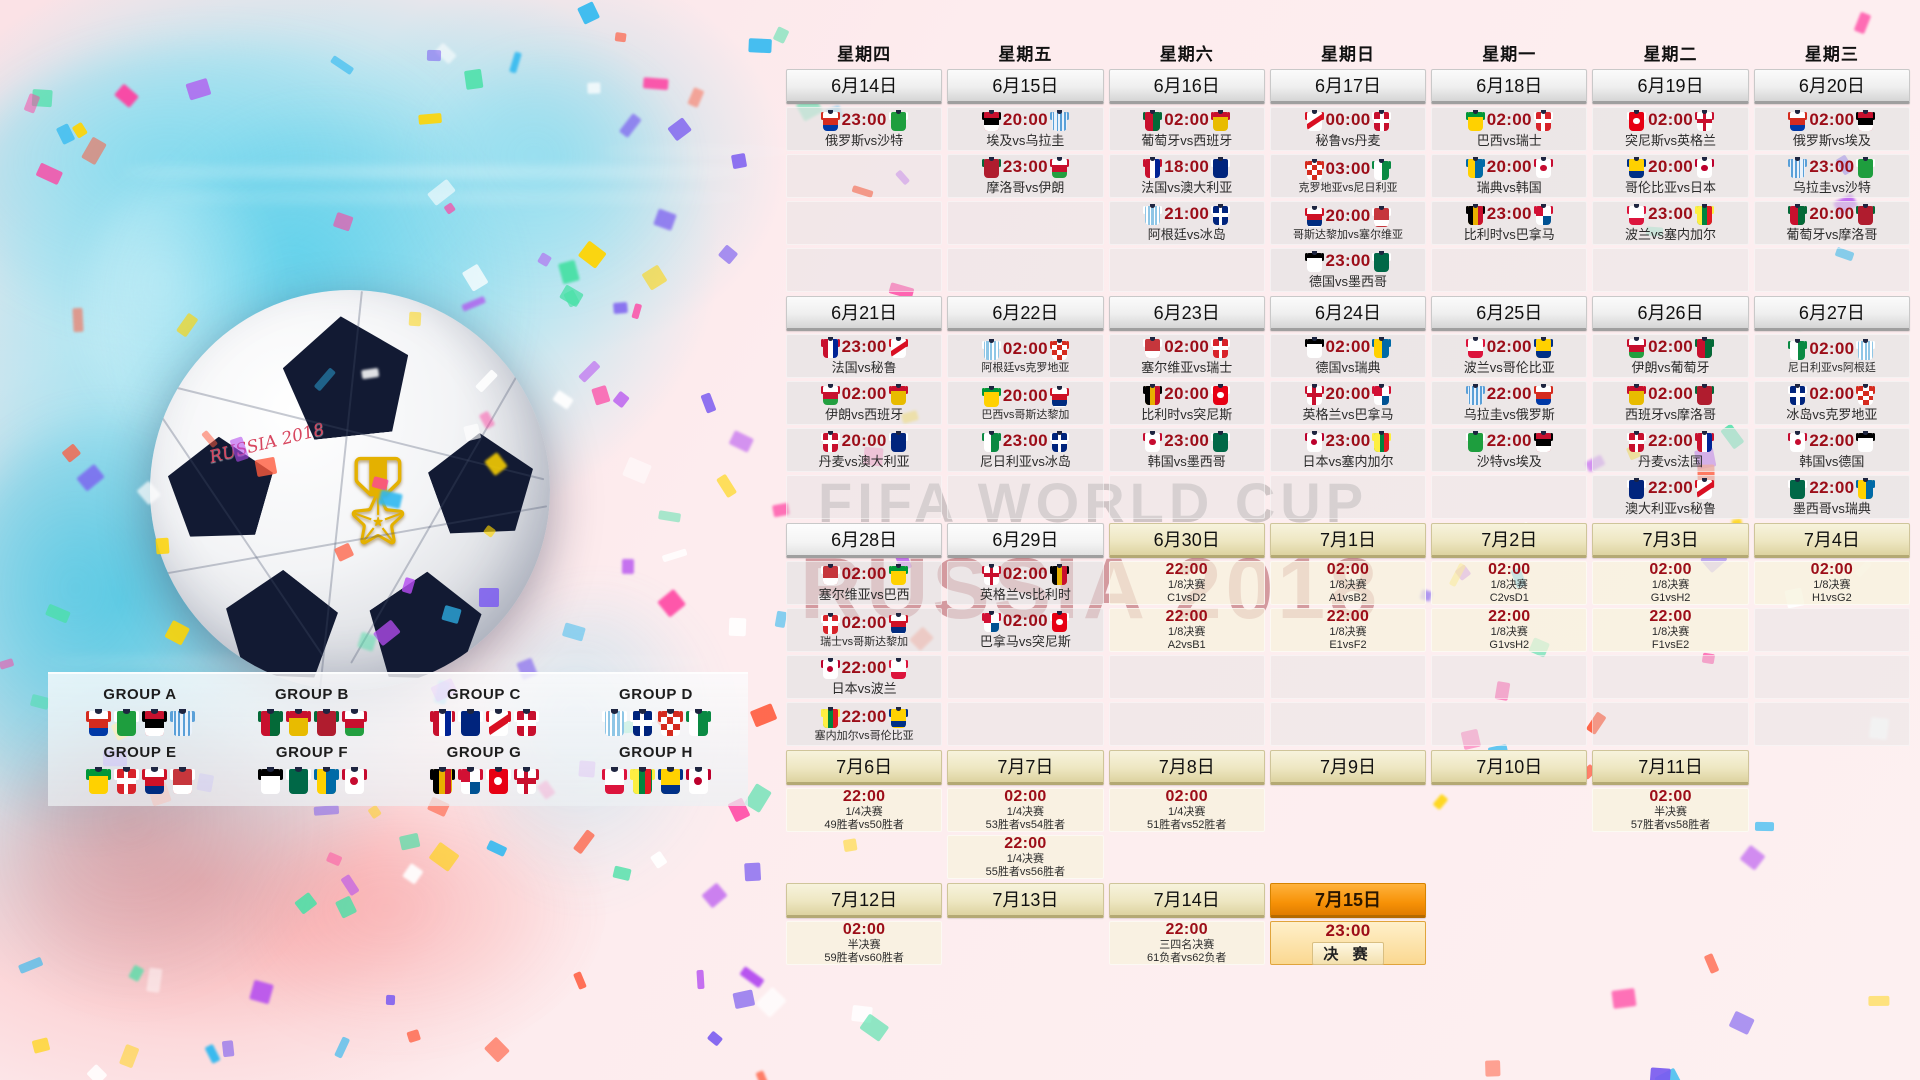 This screenshot has height=1080, width=1920. Describe the element at coordinates (1025, 900) in the screenshot. I see `calendar-date-cell: 7月13日` at that location.